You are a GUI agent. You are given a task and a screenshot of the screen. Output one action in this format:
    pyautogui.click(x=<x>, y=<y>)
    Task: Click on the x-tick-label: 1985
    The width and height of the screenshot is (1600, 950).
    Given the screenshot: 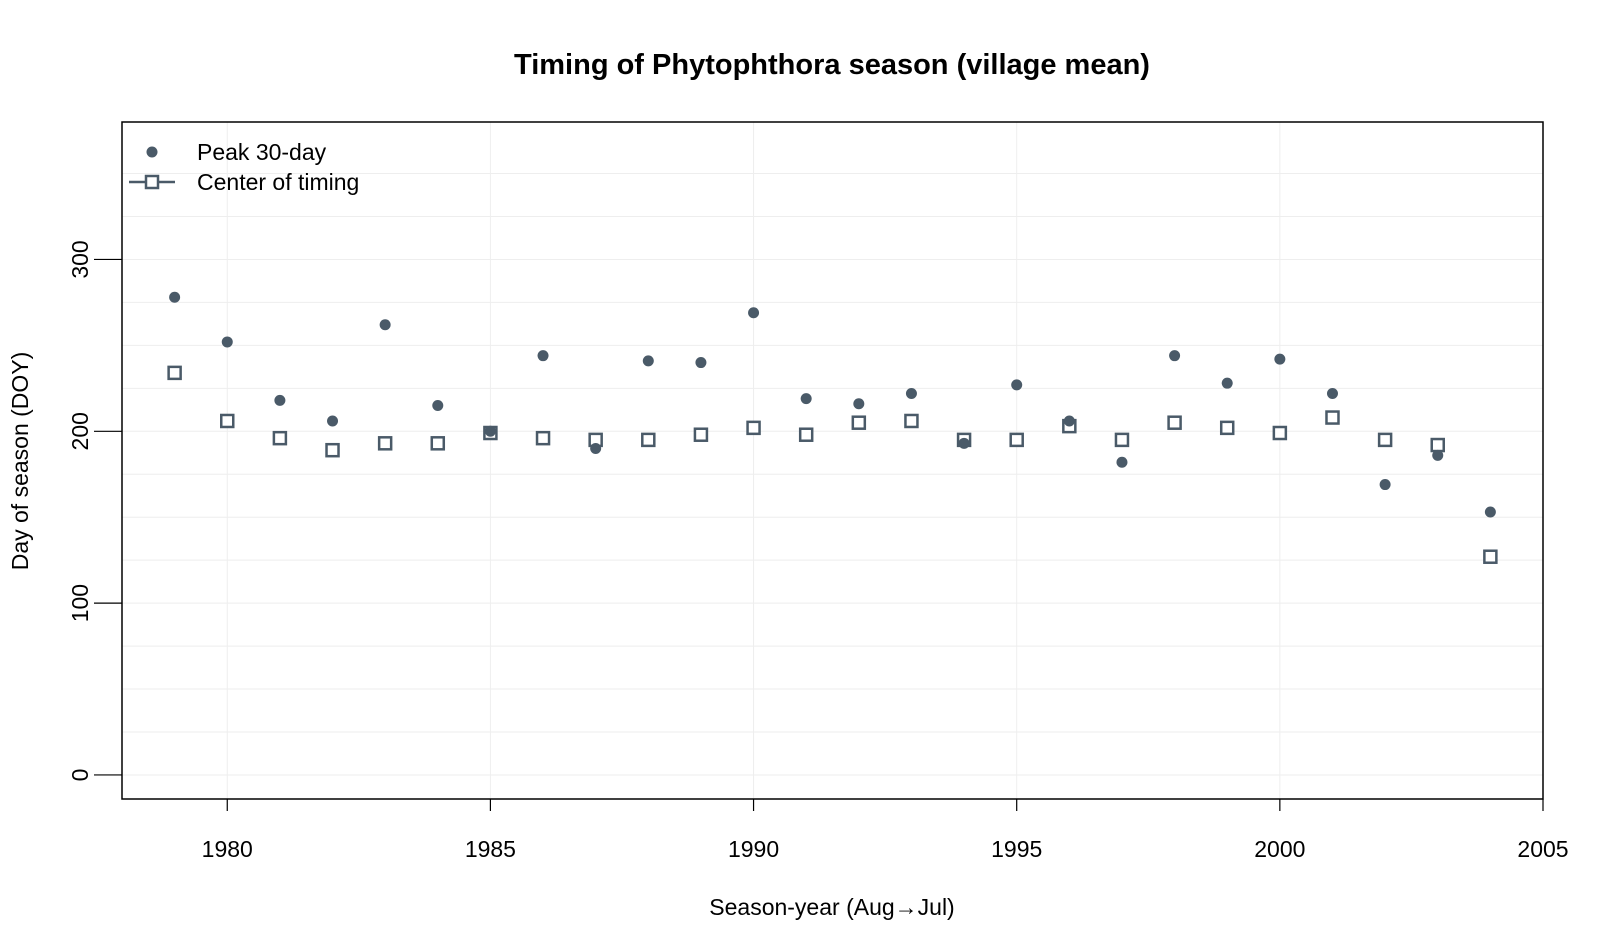 What is the action you would take?
    pyautogui.click(x=490, y=849)
    